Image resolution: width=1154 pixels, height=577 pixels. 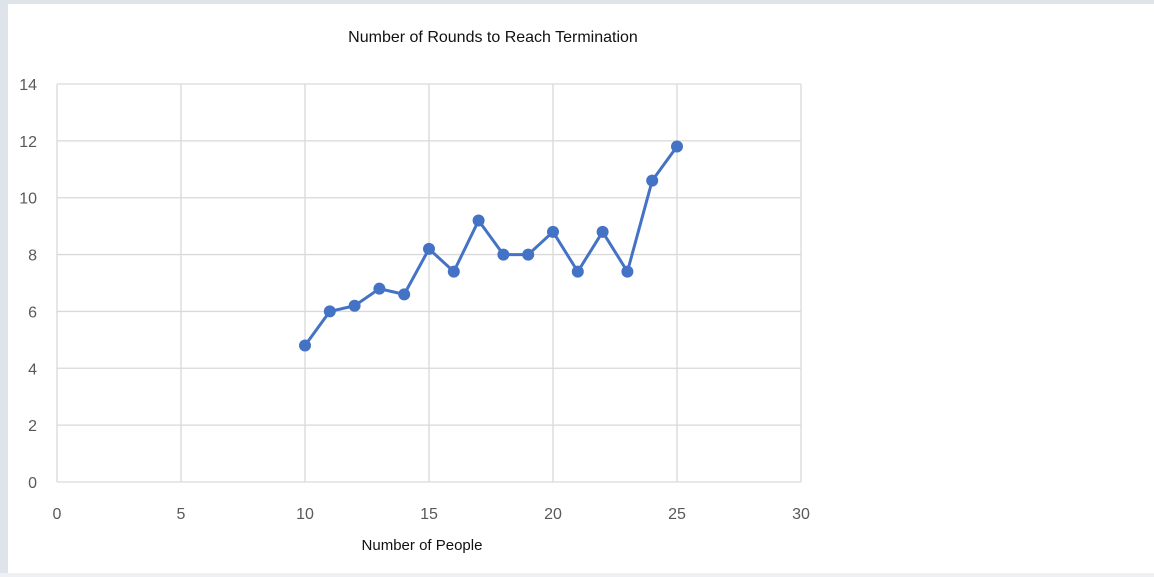 What do you see at coordinates (28, 199) in the screenshot?
I see `y-tick-label-10: 10` at bounding box center [28, 199].